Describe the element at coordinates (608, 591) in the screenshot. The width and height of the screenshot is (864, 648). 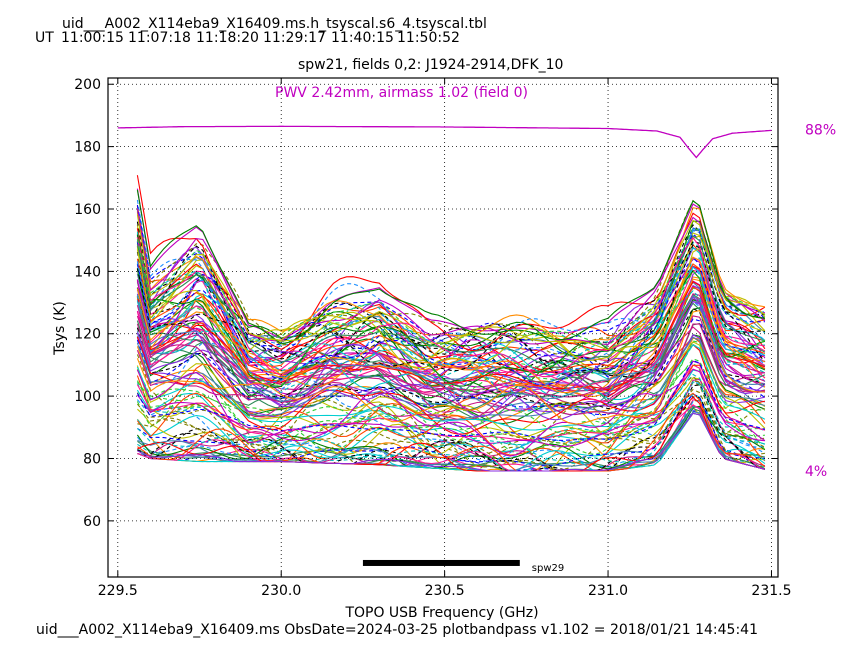
I see `x-tick-label: 231.0` at that location.